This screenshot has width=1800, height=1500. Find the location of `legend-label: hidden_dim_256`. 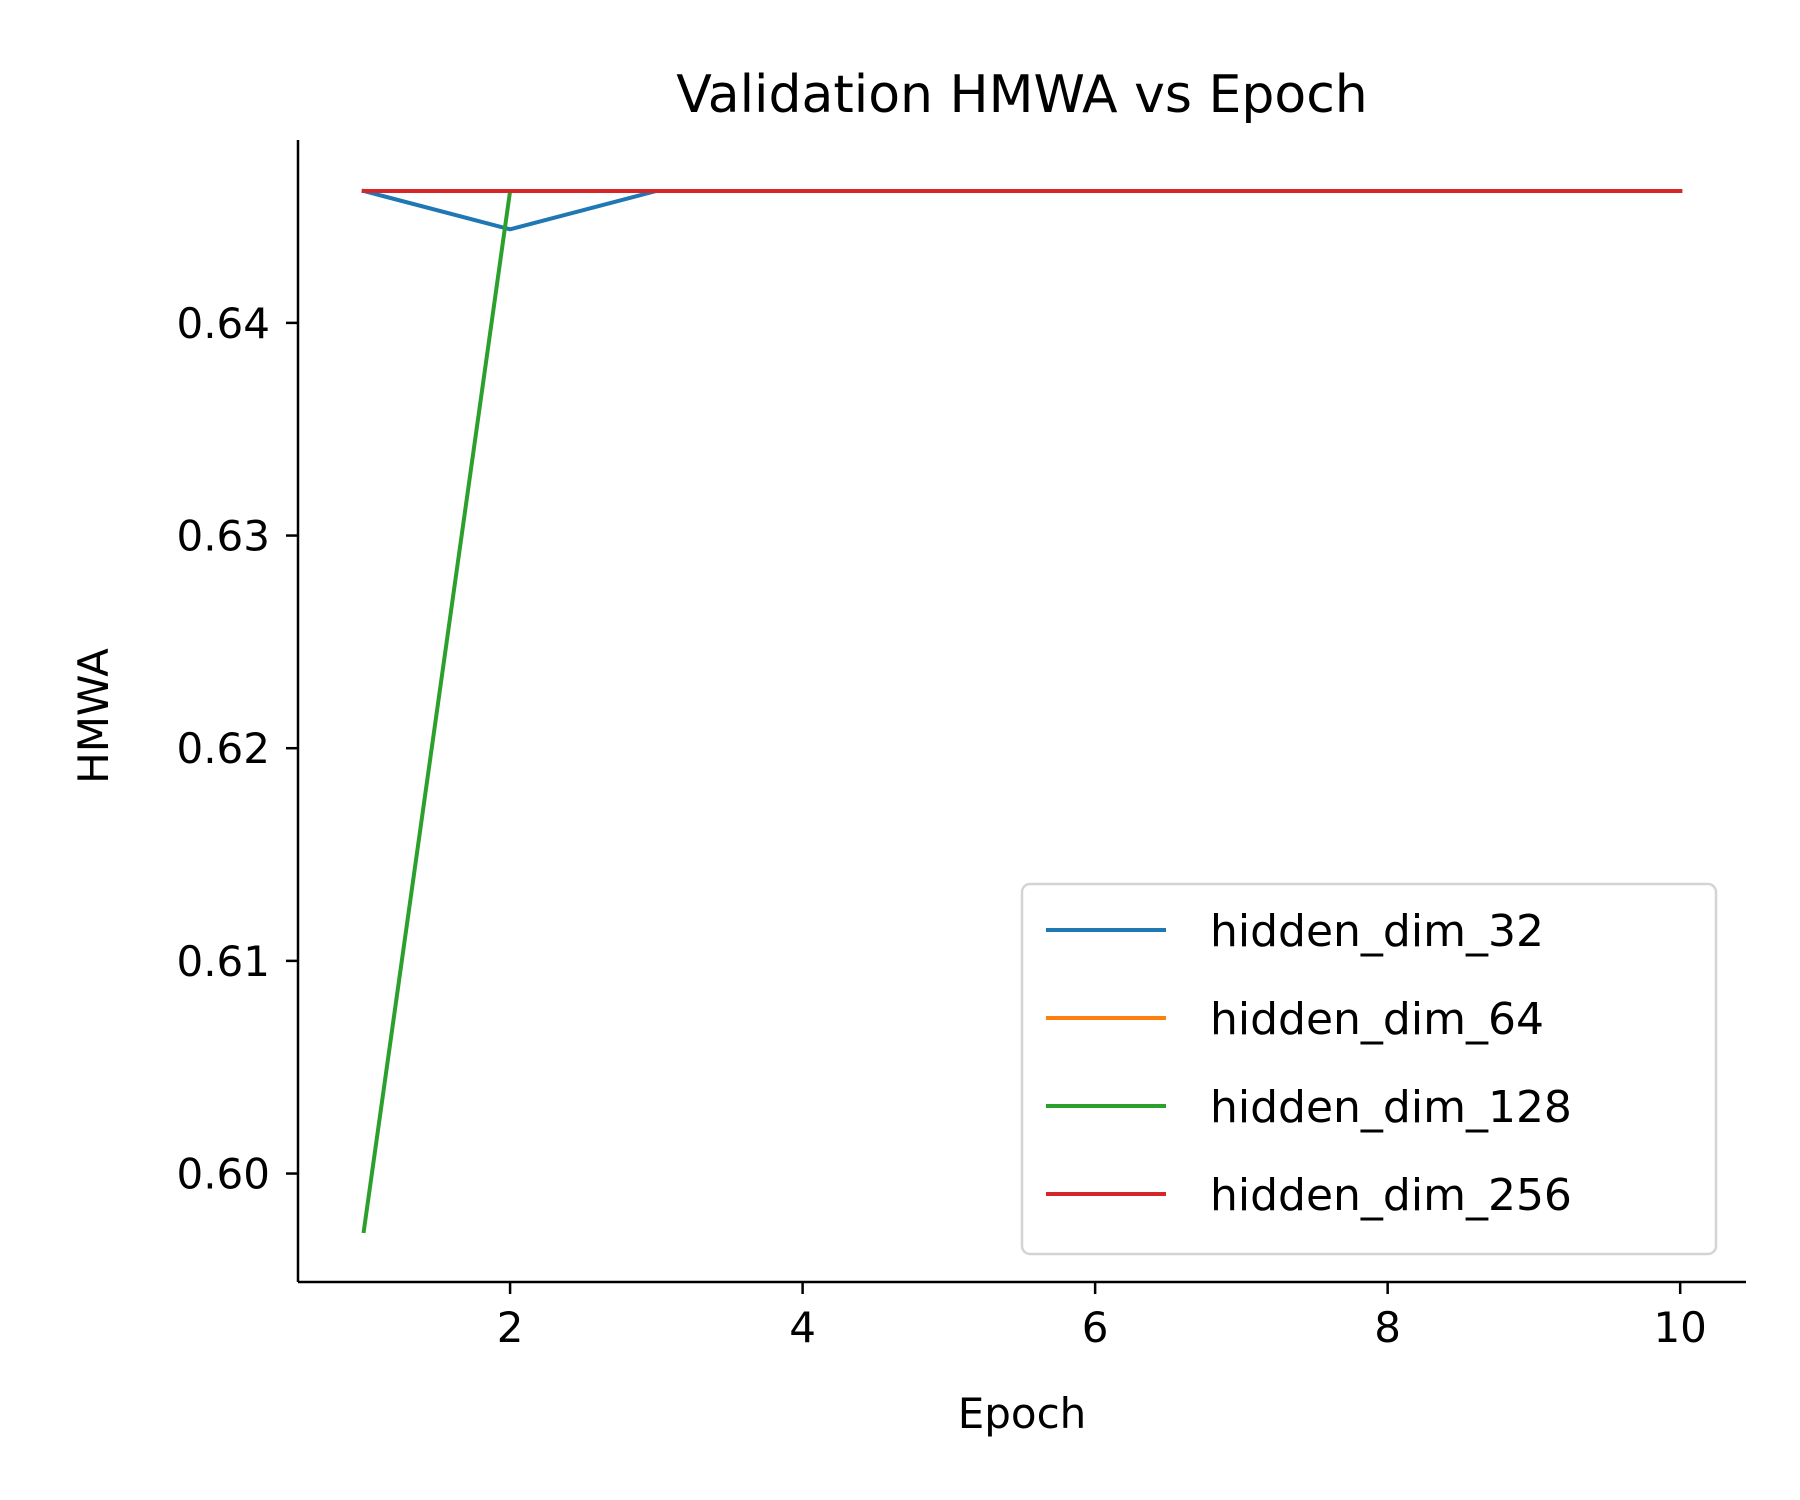

legend-label: hidden_dim_256 is located at coordinates (1391, 1195).